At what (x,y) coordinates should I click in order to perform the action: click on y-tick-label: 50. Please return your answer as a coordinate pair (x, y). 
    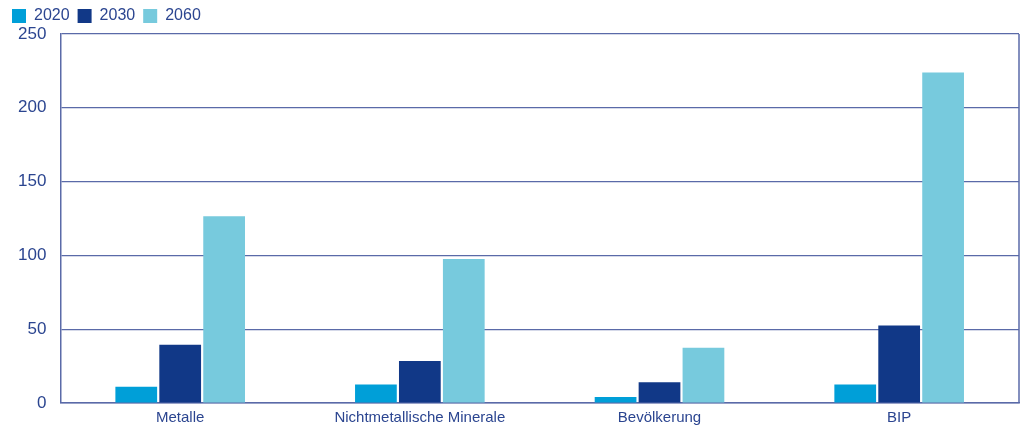
    Looking at the image, I should click on (37, 328).